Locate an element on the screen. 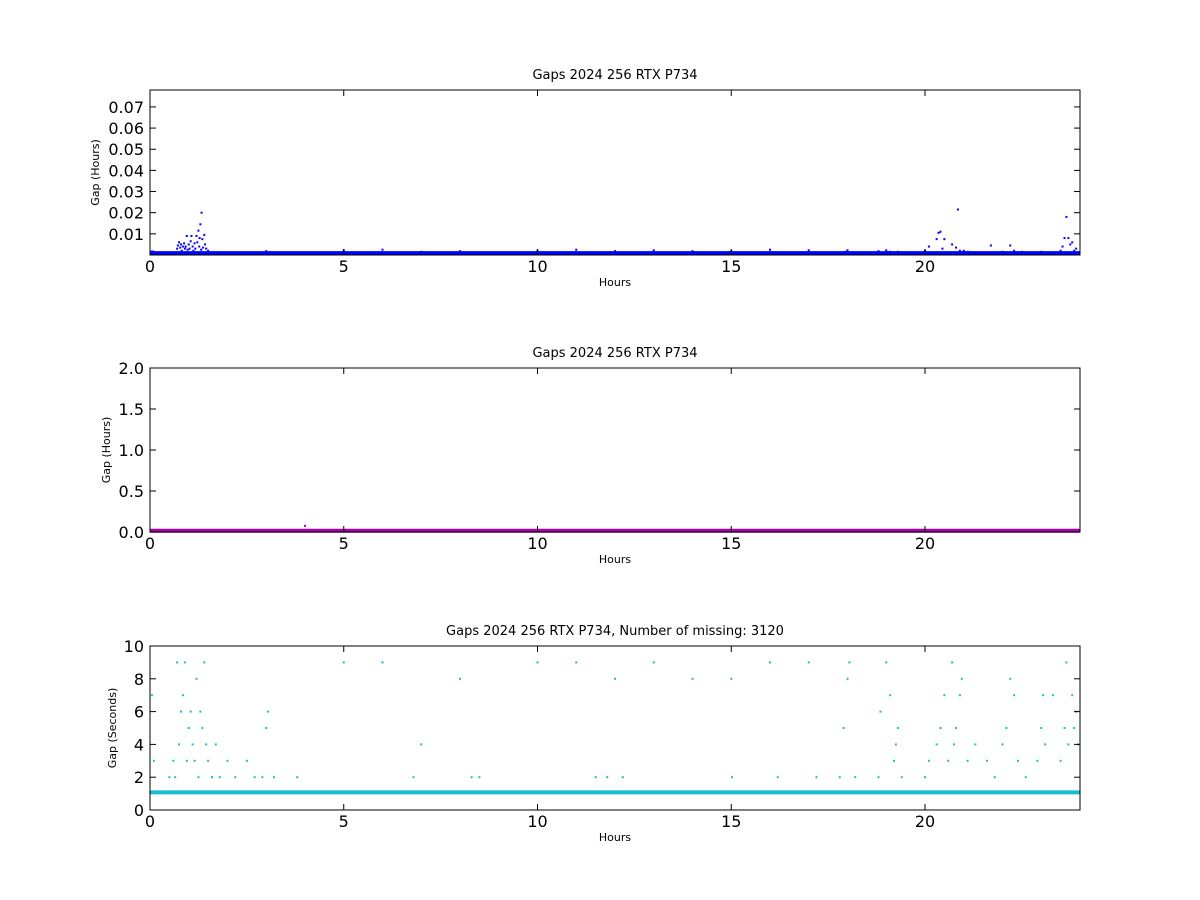 The width and height of the screenshot is (1200, 900). chart2-ytick-label: 1.5 is located at coordinates (131, 409).